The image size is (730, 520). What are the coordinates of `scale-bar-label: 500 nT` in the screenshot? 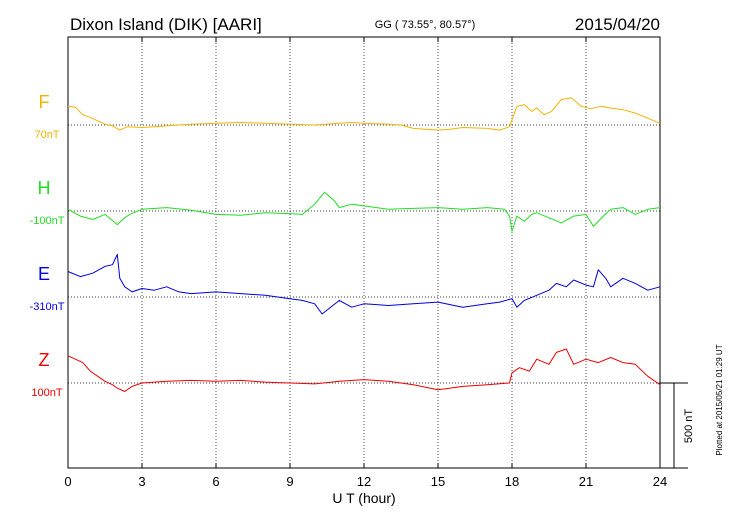 It's located at (689, 426).